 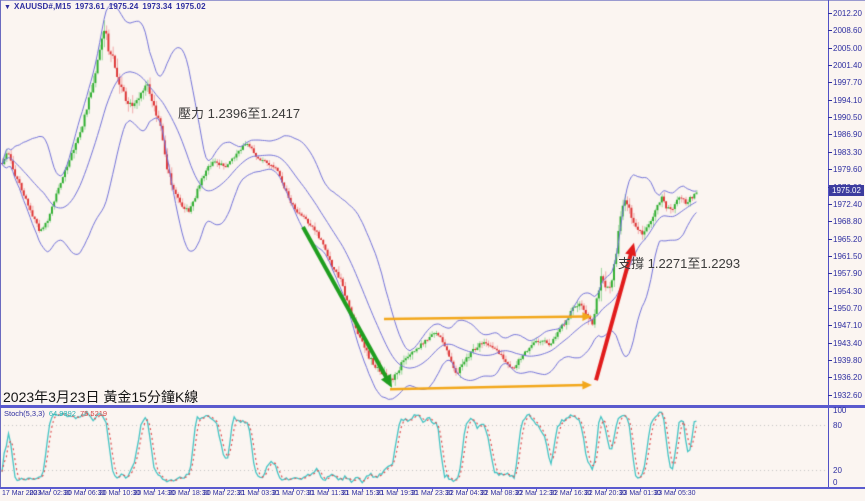 I want to click on time-tick-label: 20 Mar 10:30, so click(x=119, y=493).